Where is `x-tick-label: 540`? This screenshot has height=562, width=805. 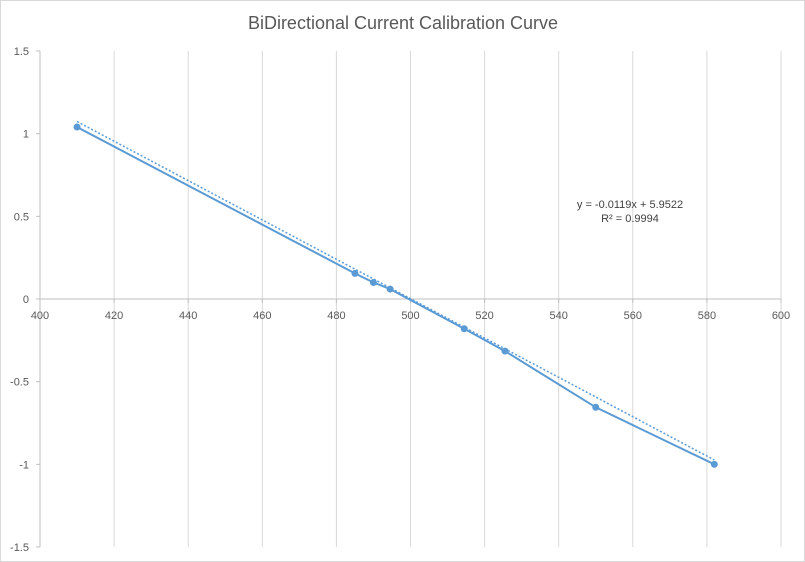
x-tick-label: 540 is located at coordinates (559, 316).